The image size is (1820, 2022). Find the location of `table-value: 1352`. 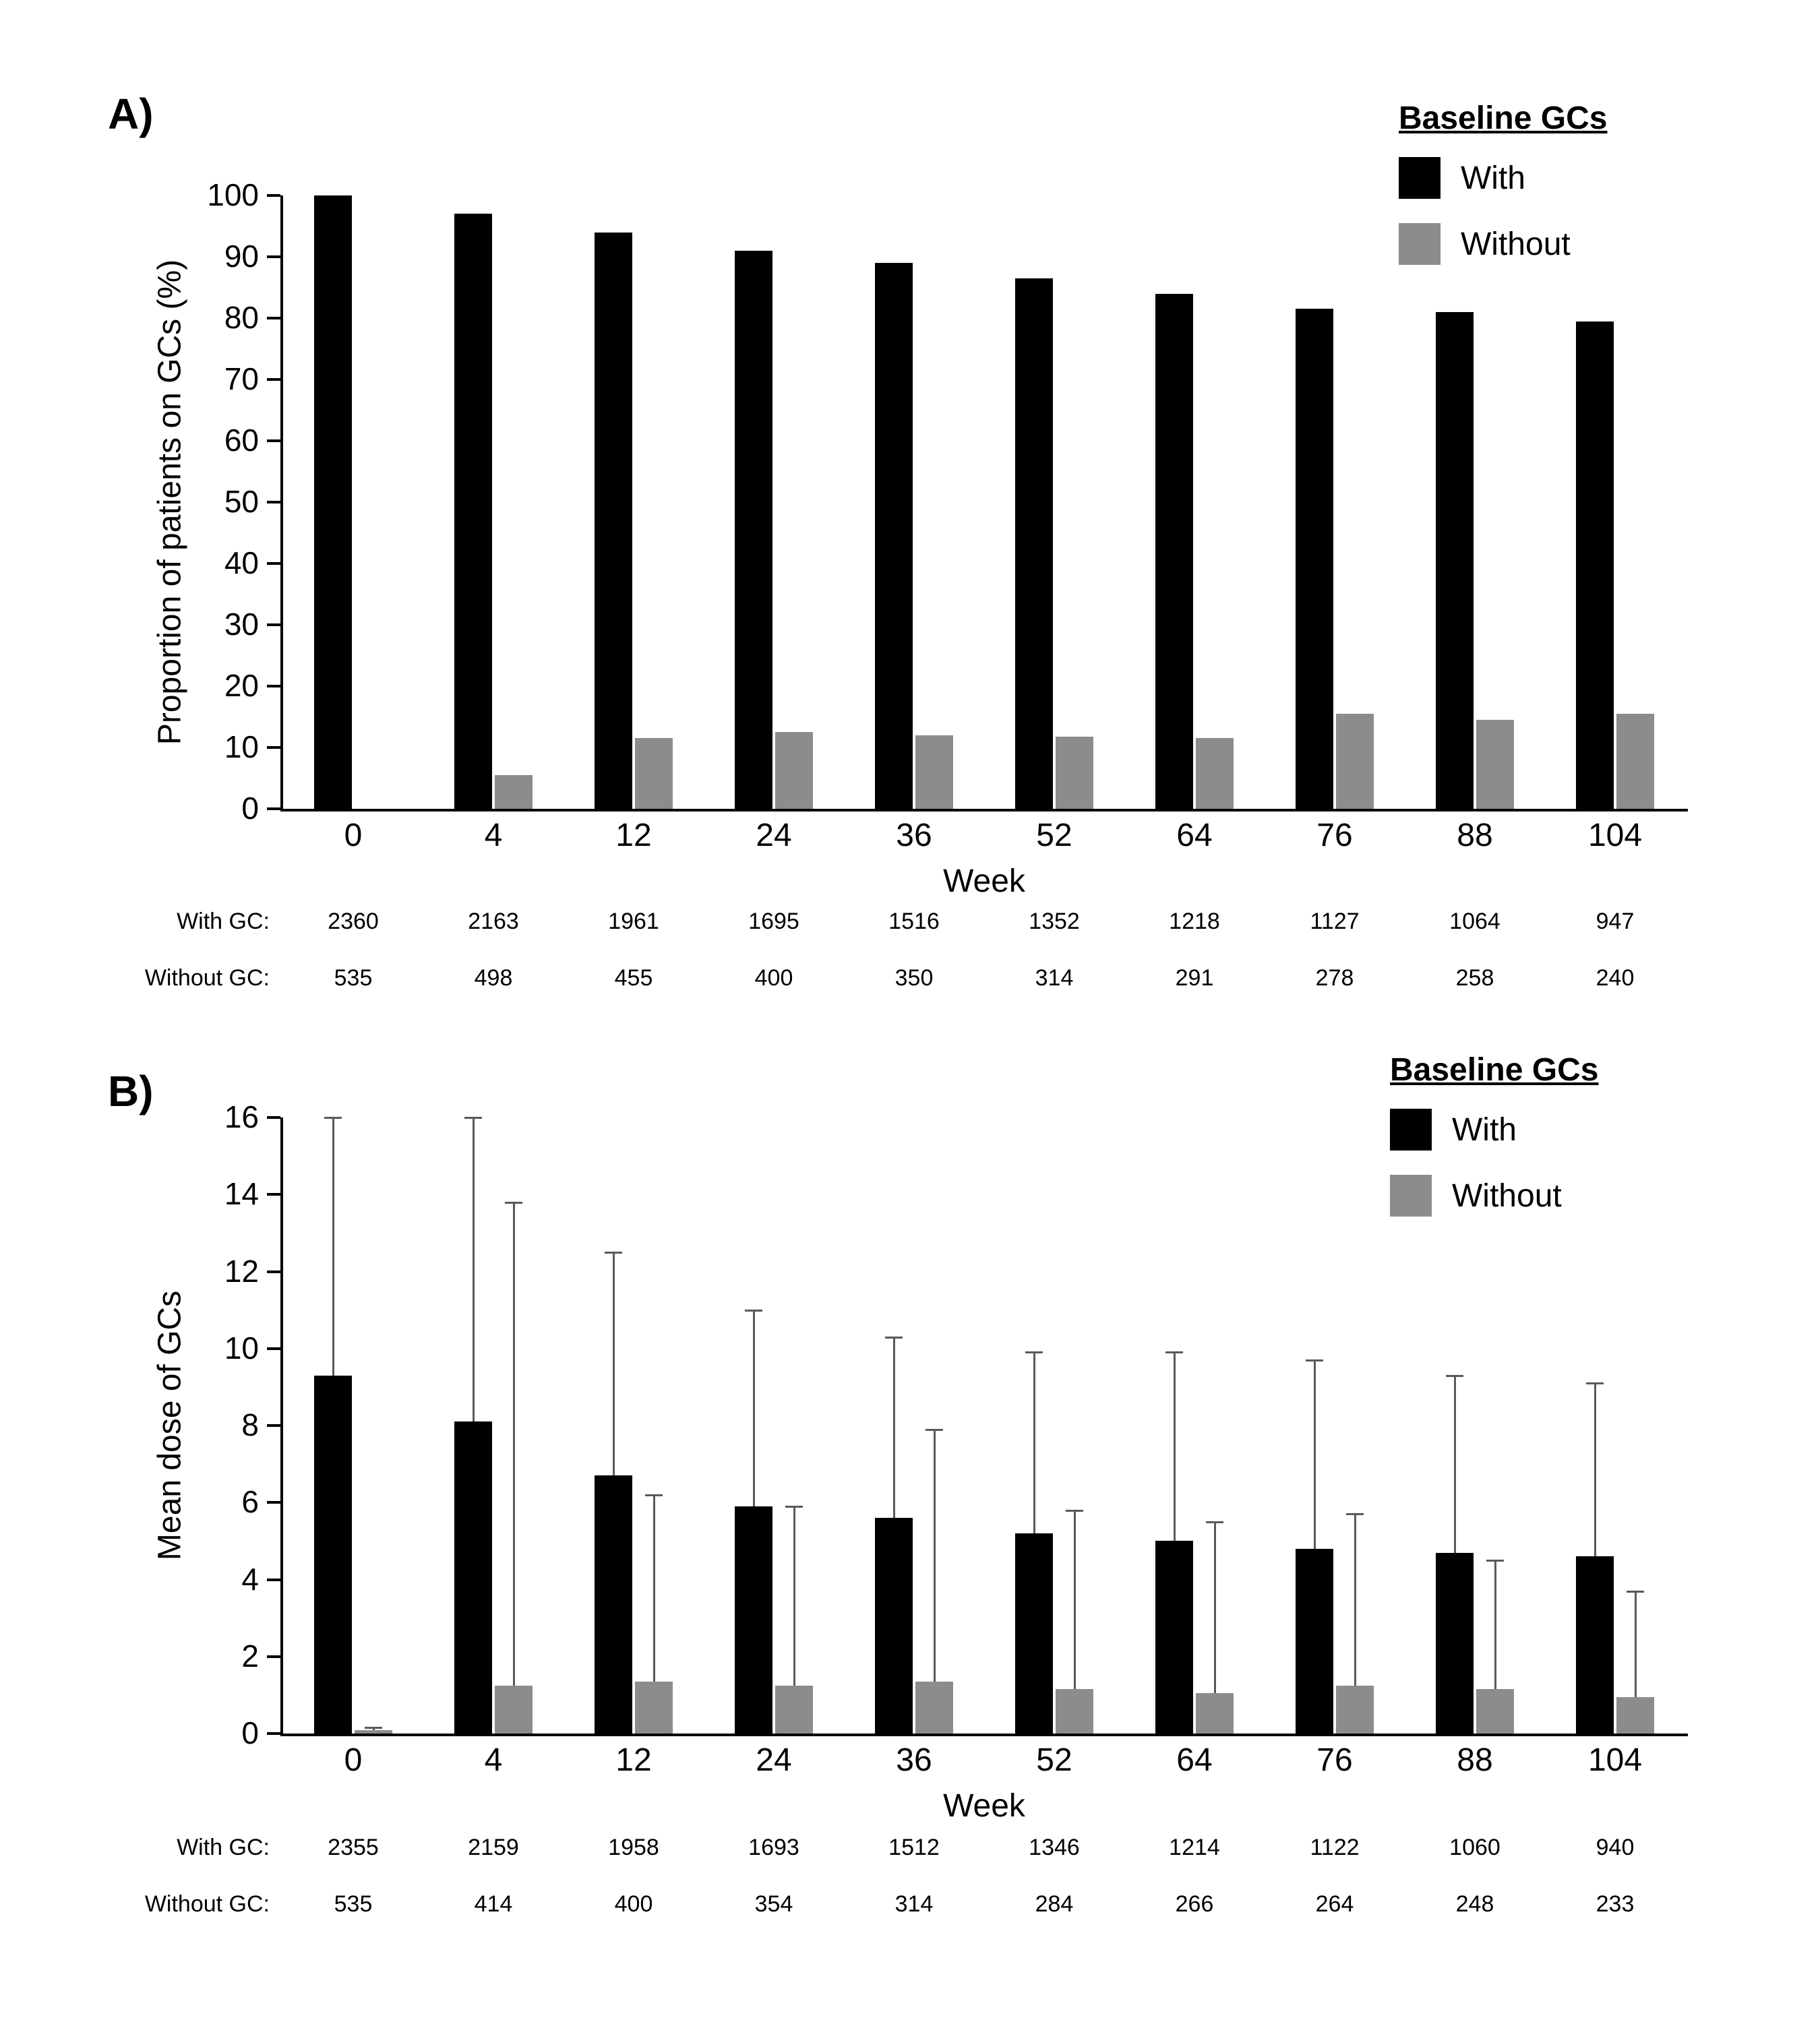

table-value: 1352 is located at coordinates (1054, 921).